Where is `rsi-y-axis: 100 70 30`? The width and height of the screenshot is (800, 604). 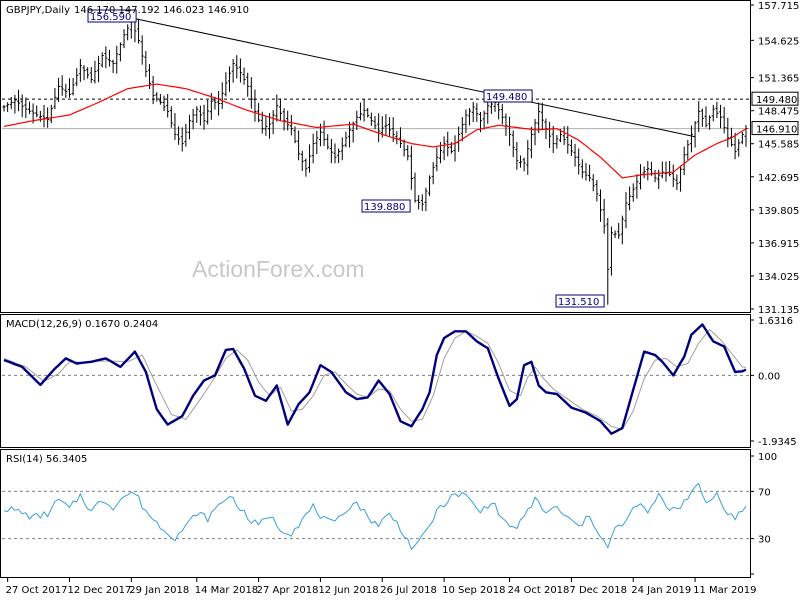 rsi-y-axis: 100 70 30 is located at coordinates (763, 513).